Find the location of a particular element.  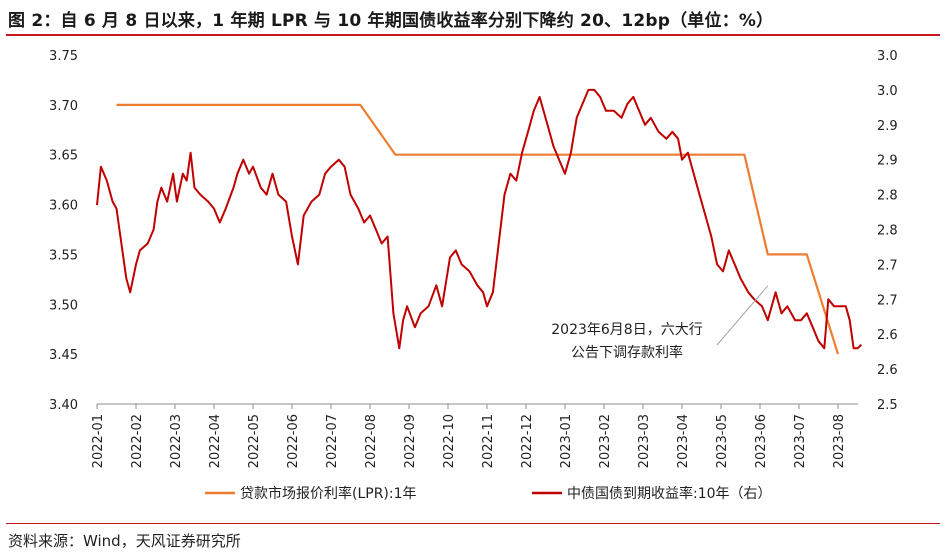

right-tick-label: 2.5 is located at coordinates (887, 405).